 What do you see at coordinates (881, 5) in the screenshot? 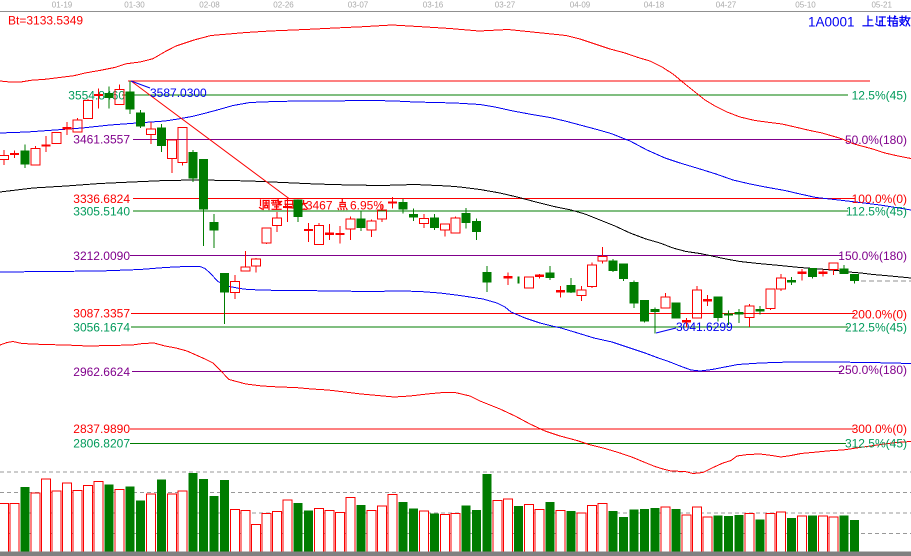
I see `svg-text: 05-21` at bounding box center [881, 5].